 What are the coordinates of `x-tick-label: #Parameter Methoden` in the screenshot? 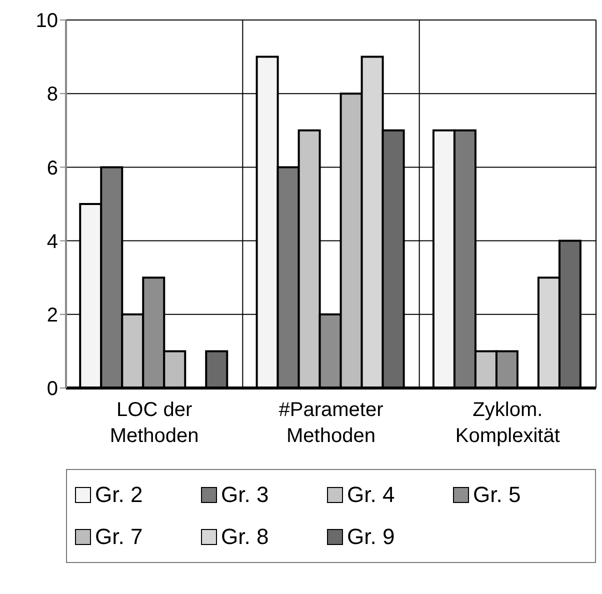 It's located at (331, 423).